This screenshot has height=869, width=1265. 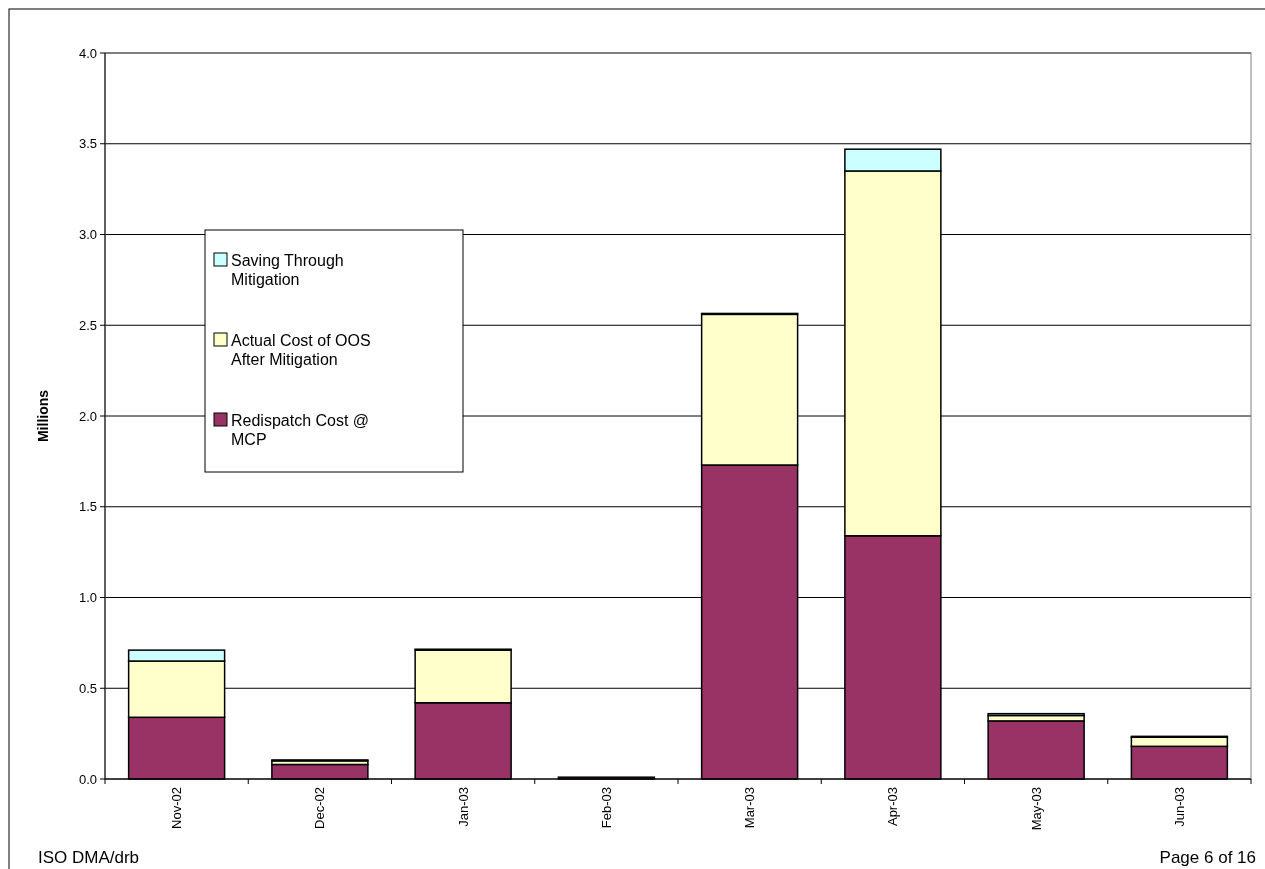 What do you see at coordinates (87, 144) in the screenshot?
I see `y-tick-label: 3.5` at bounding box center [87, 144].